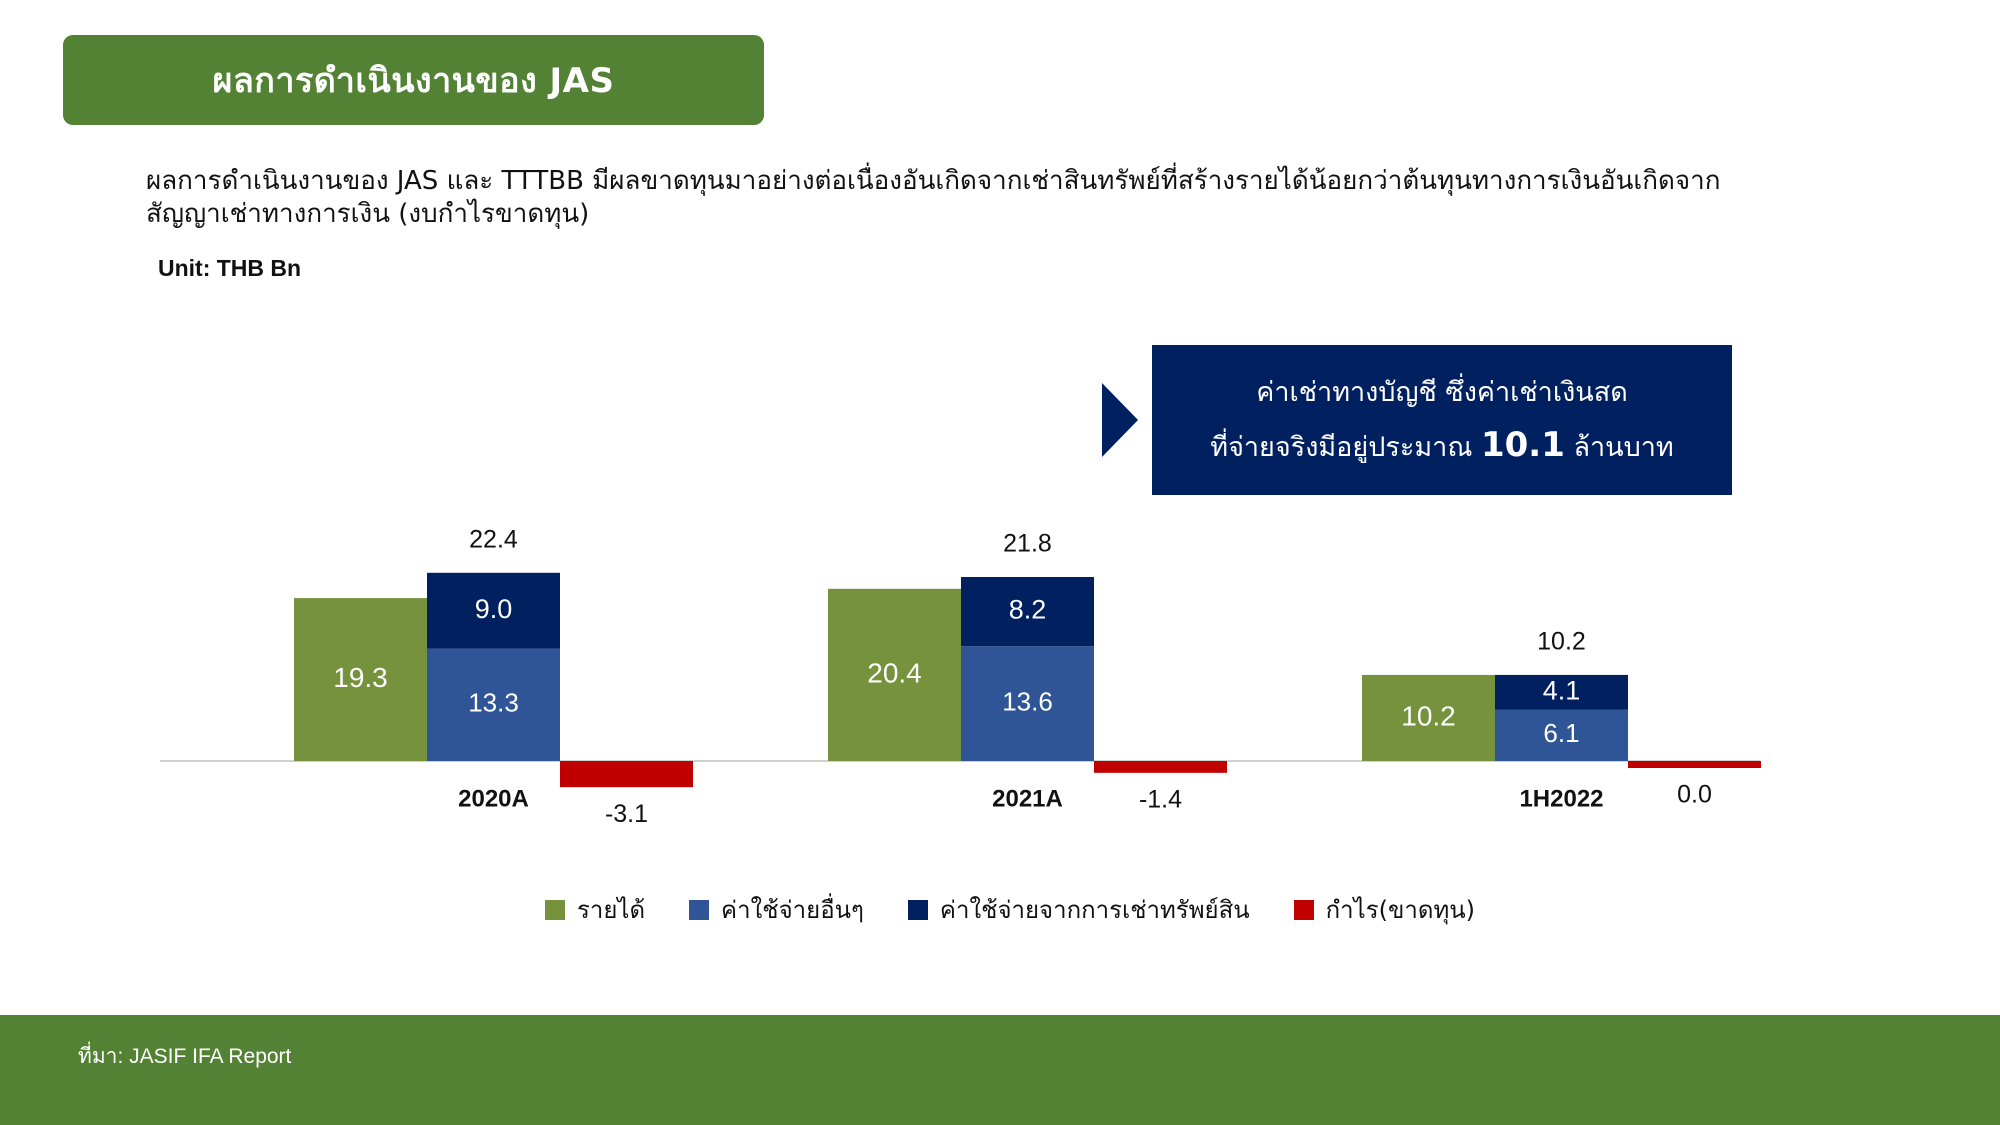  I want to click on legend-swatch-profit-loss, so click(1303, 909).